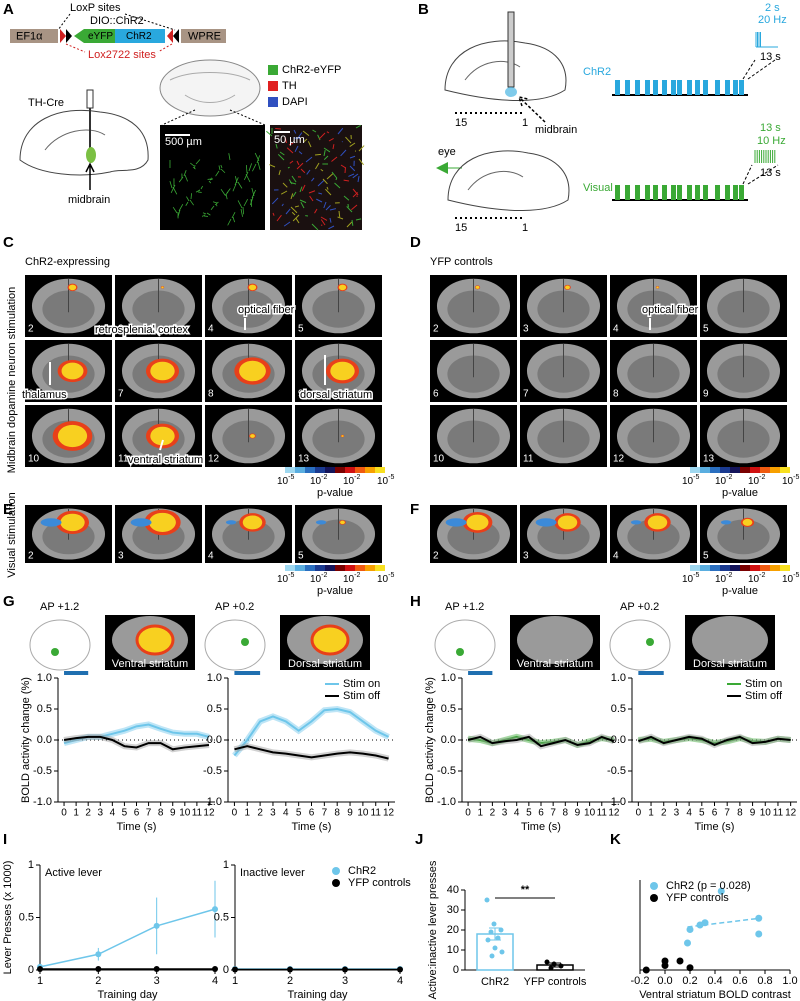 Image resolution: width=800 pixels, height=1001 pixels. What do you see at coordinates (350, 813) in the screenshot?
I see `x-tick-label: 9` at bounding box center [350, 813].